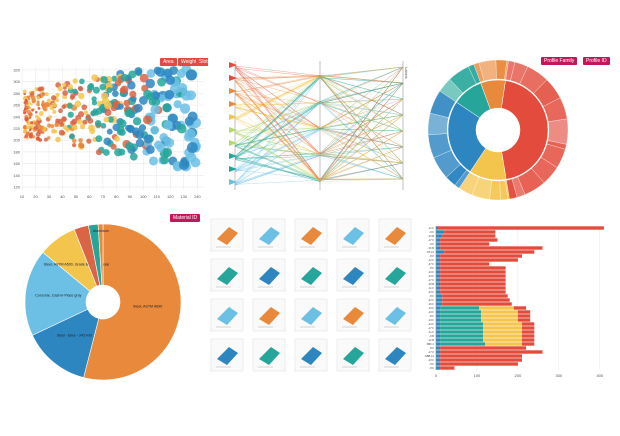 Image resolution: width=620 pixels, height=436 pixels. Describe the element at coordinates (185, 218) in the screenshot. I see `control-material-id: Material ID` at that location.